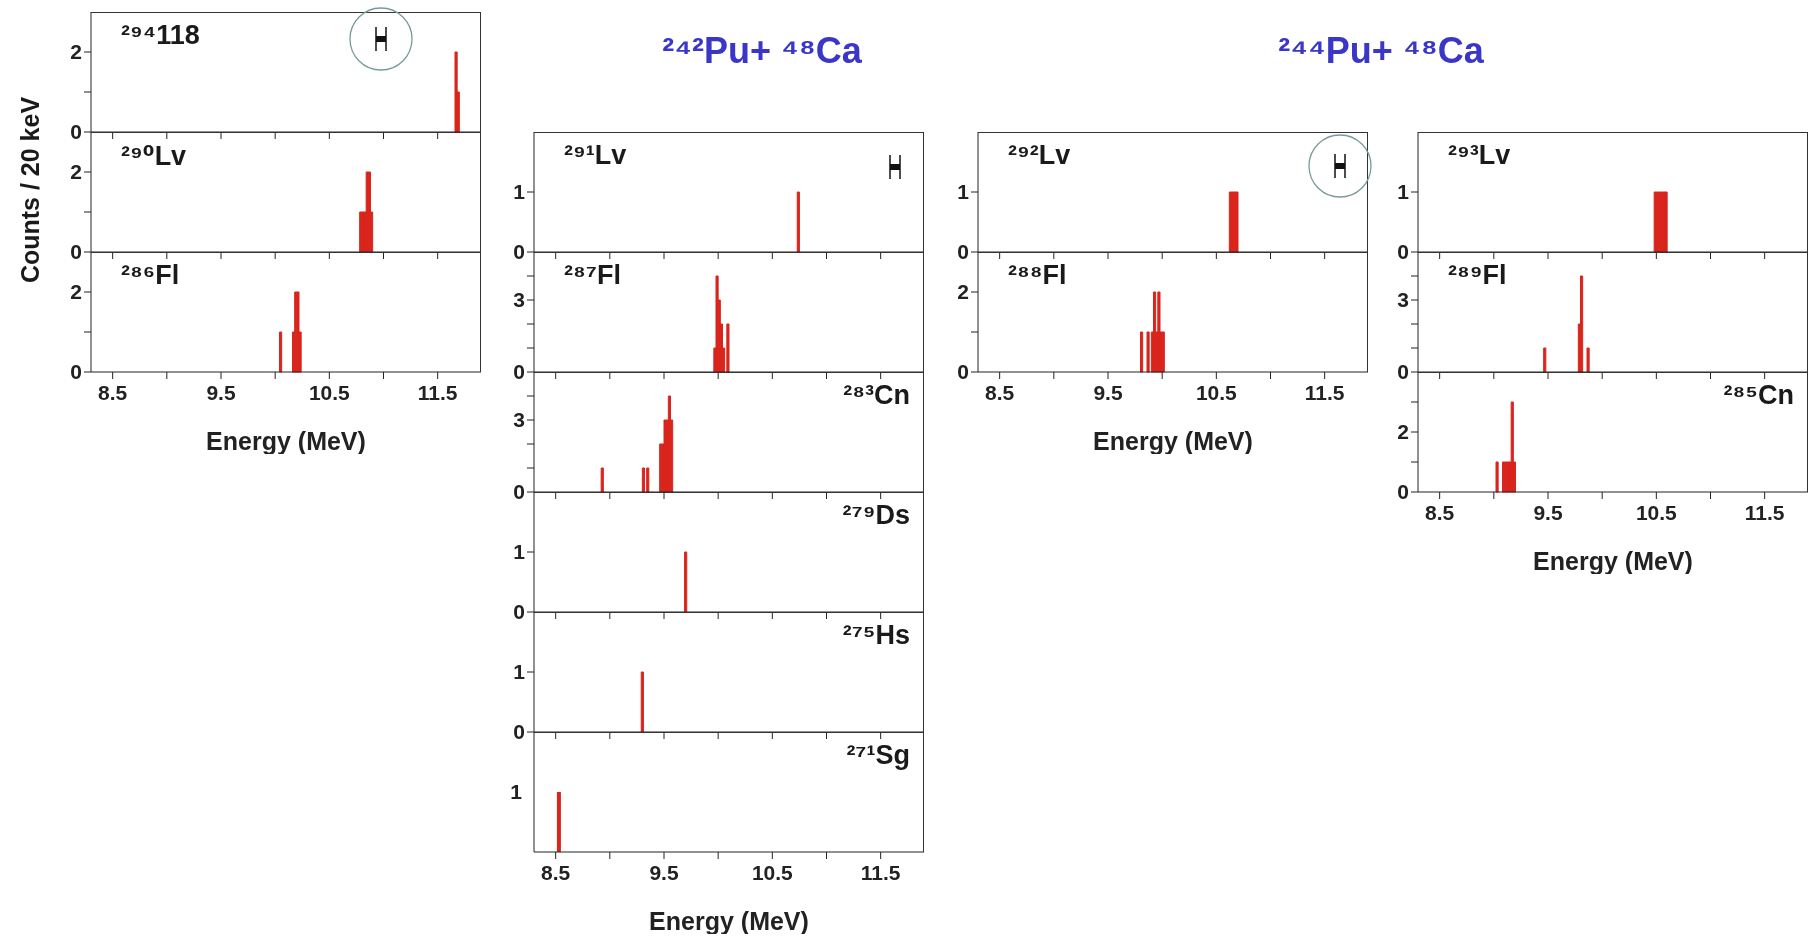 This screenshot has width=1812, height=938. What do you see at coordinates (876, 515) in the screenshot?
I see `chart-title: ²⁷⁹Ds` at bounding box center [876, 515].